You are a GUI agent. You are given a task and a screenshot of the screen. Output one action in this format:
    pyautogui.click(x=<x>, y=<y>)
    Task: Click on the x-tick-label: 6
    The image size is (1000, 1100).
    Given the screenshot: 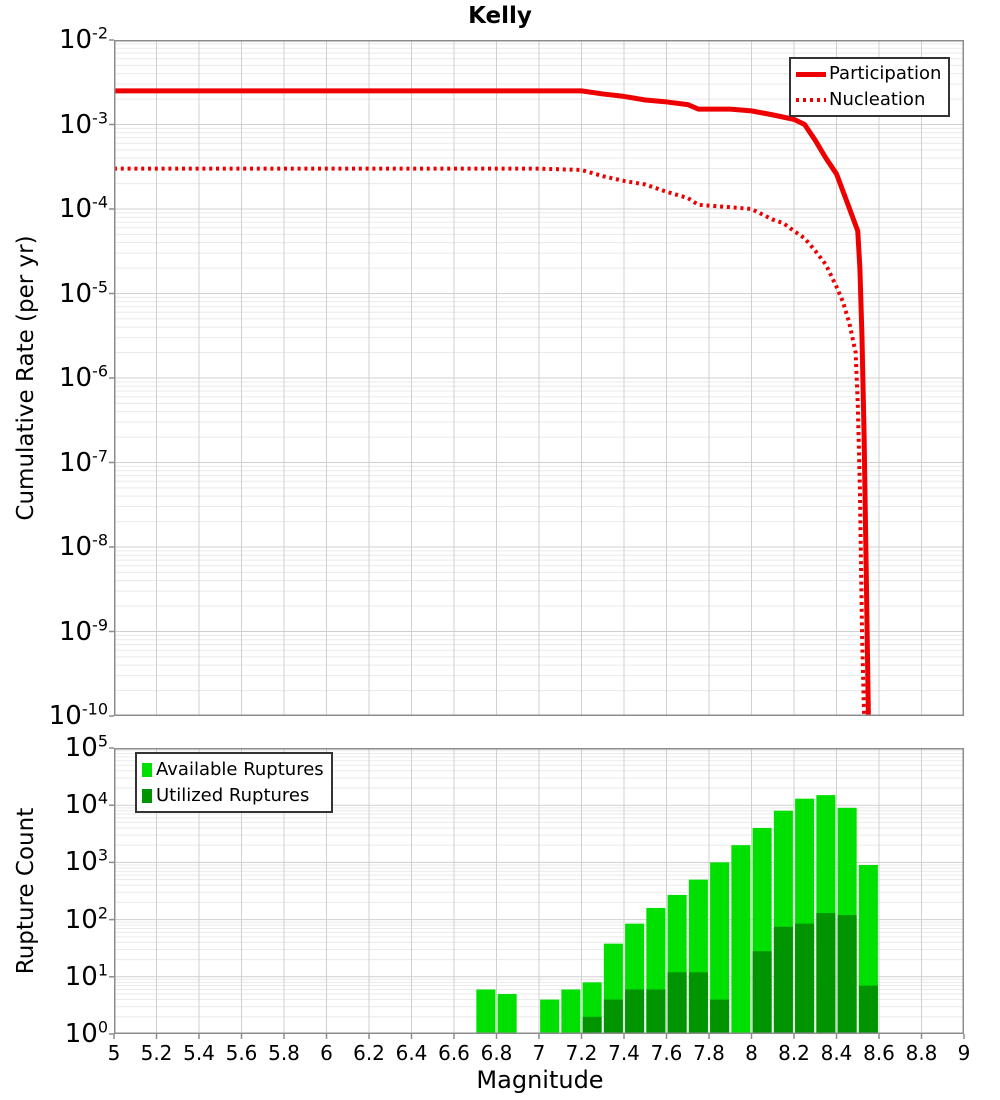 What is the action you would take?
    pyautogui.click(x=326, y=1053)
    